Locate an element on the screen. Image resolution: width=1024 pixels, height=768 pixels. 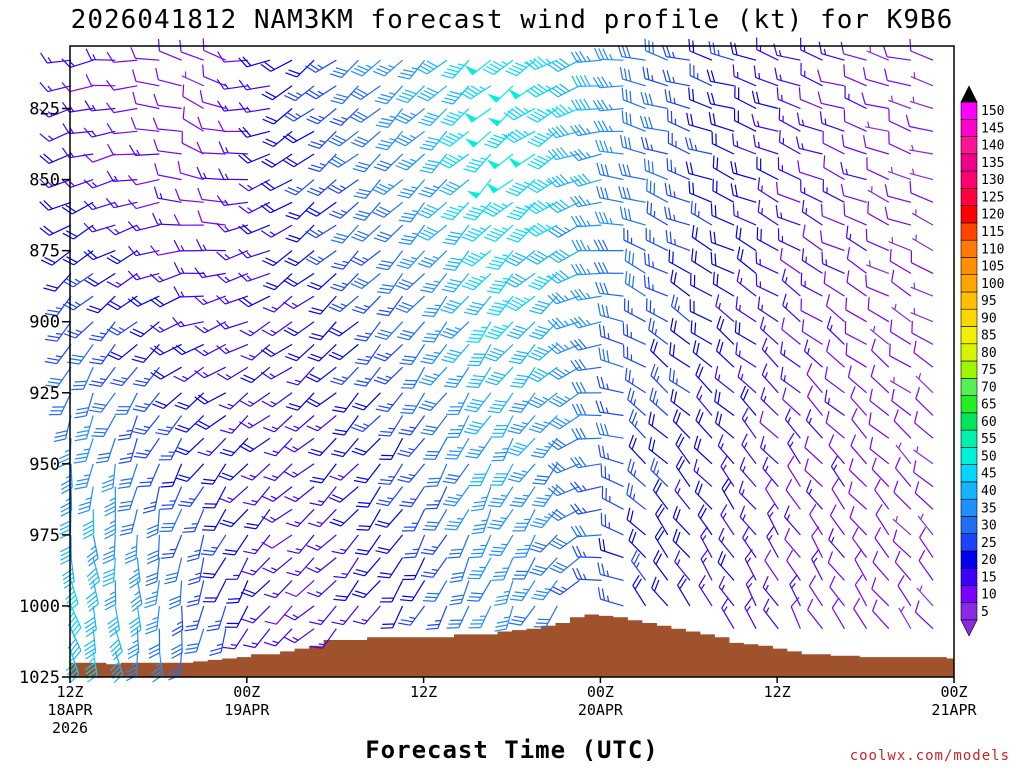
colorbar-label: 130 is located at coordinates (992, 180).